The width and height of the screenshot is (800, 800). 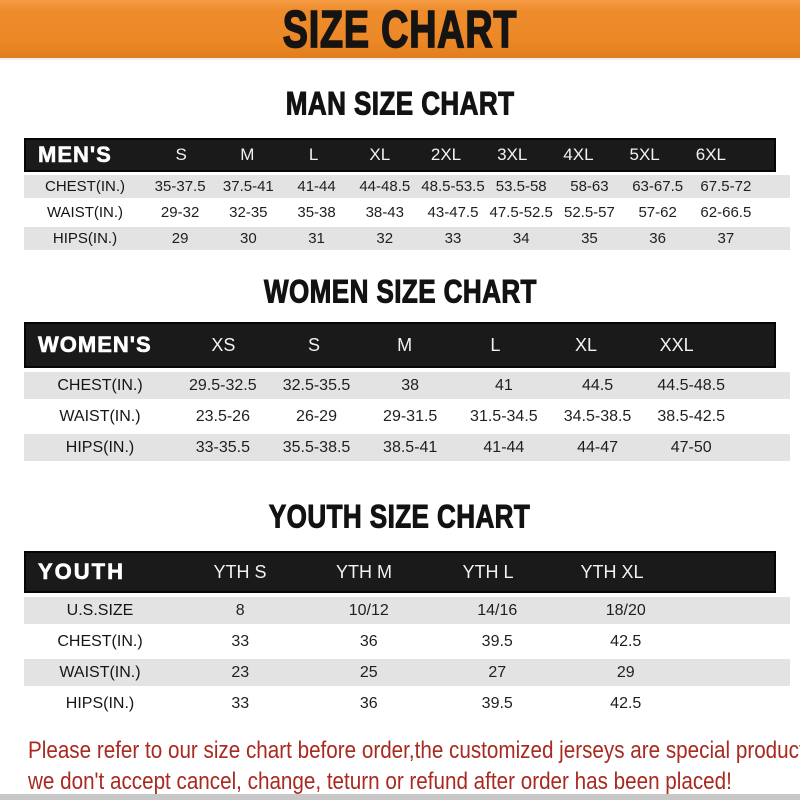 I want to click on men-table-title: MEN'S, so click(x=75, y=155).